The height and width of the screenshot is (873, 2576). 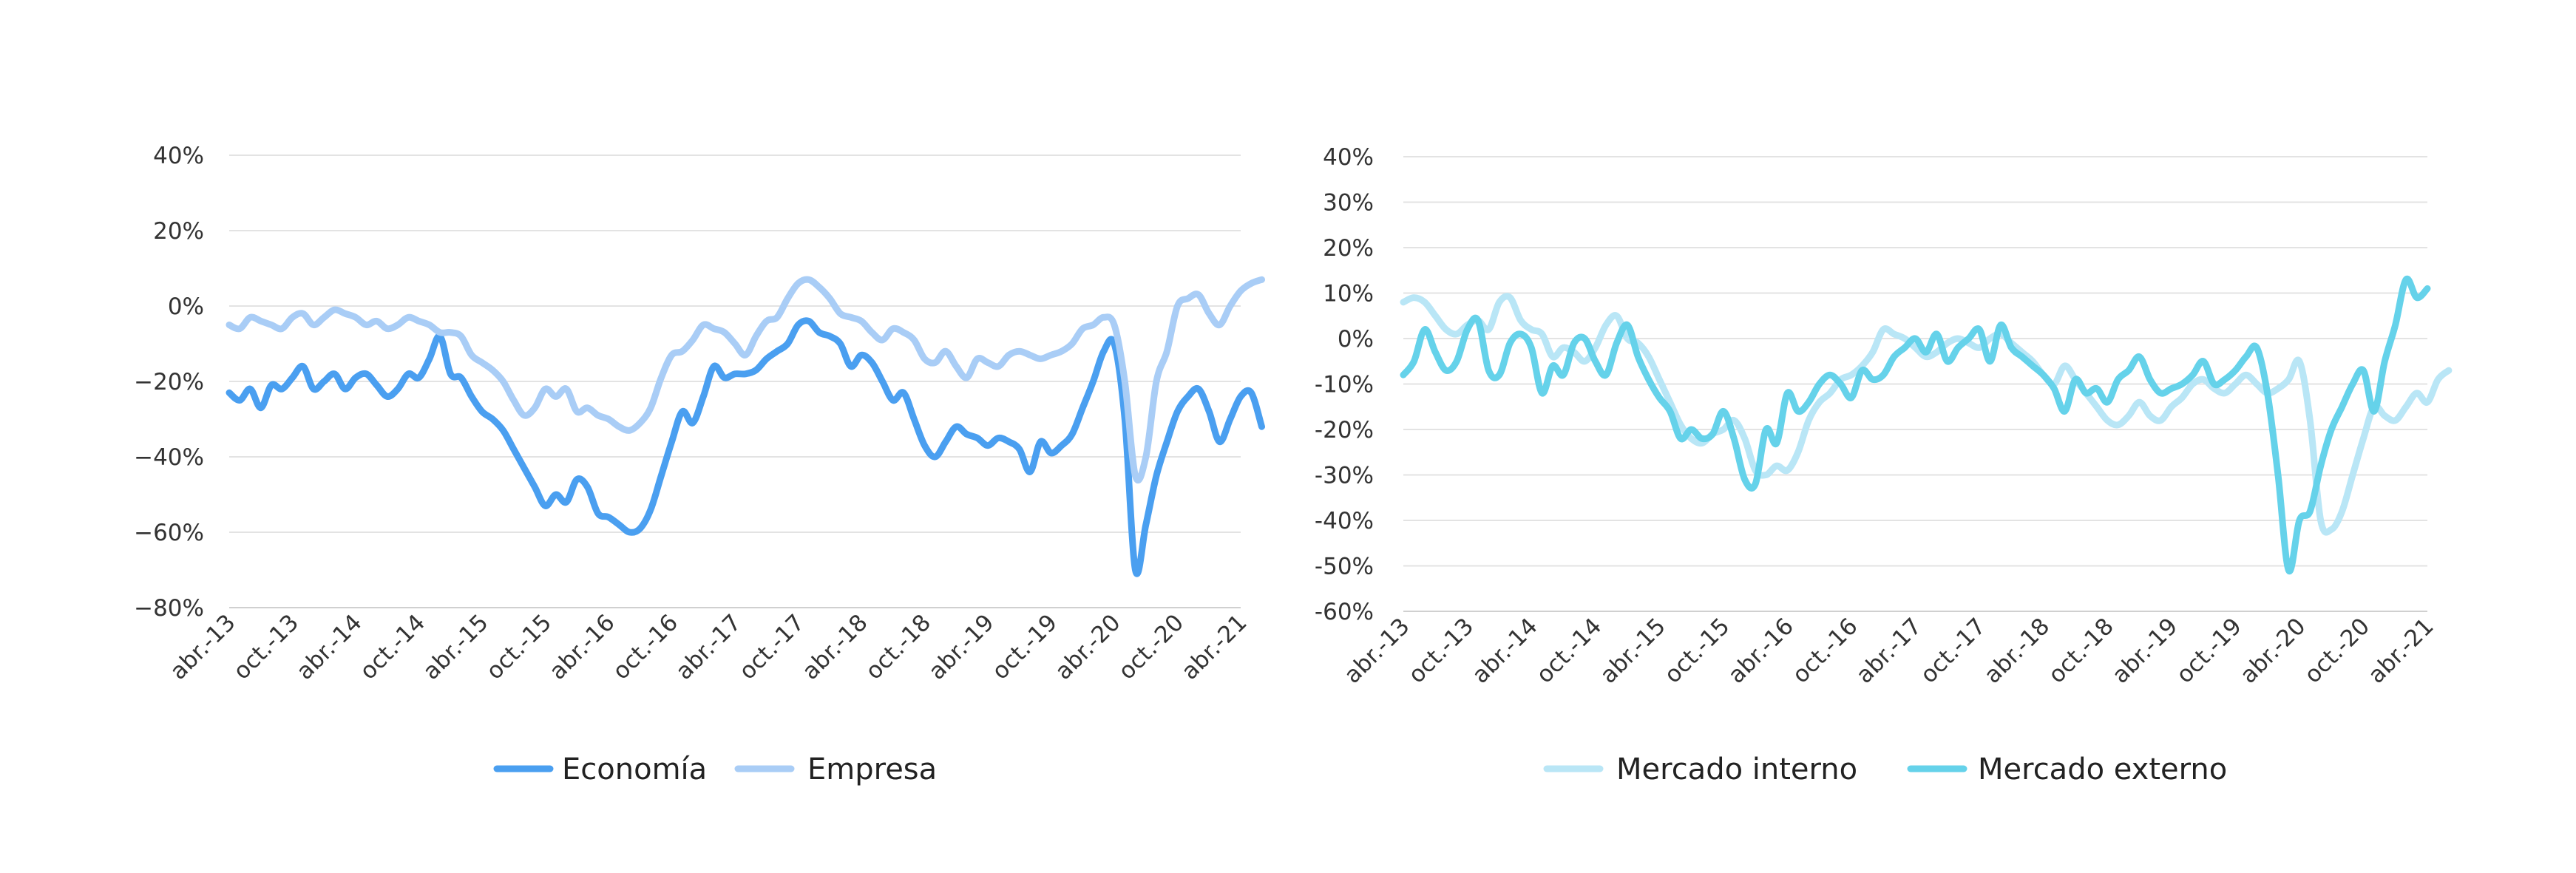 I want to click on y-tick-label: −20%, so click(x=169, y=382).